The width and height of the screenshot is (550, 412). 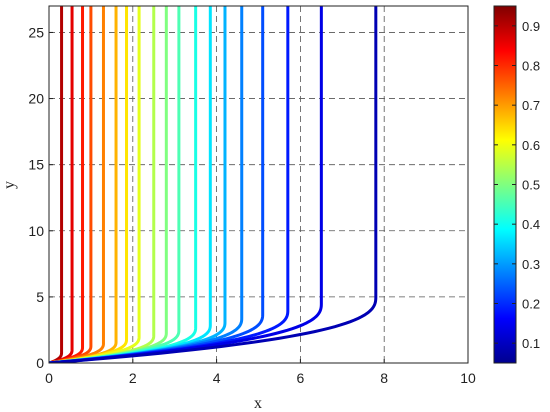 What do you see at coordinates (49, 378) in the screenshot?
I see `x-tick-label: 0` at bounding box center [49, 378].